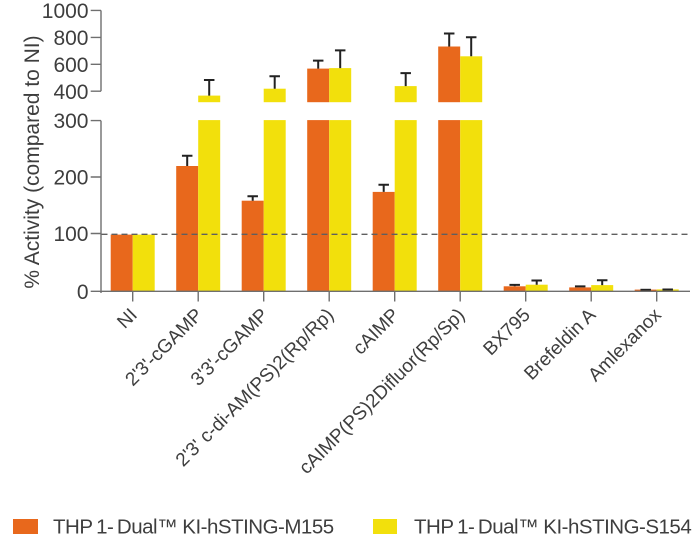 Image resolution: width=700 pixels, height=540 pixels. I want to click on svg-text: 0, so click(83, 292).